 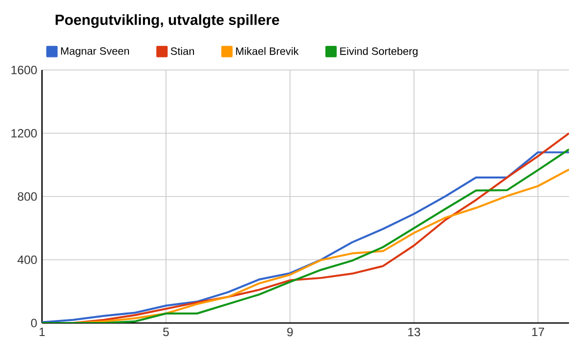 I want to click on legend-label: Eivind Sorteberg, so click(x=379, y=52).